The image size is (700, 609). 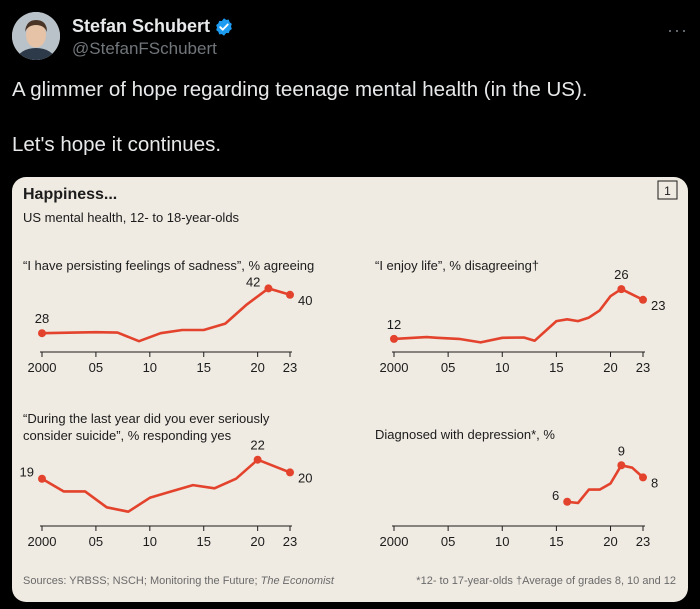 I want to click on data-label: 42, so click(x=253, y=281).